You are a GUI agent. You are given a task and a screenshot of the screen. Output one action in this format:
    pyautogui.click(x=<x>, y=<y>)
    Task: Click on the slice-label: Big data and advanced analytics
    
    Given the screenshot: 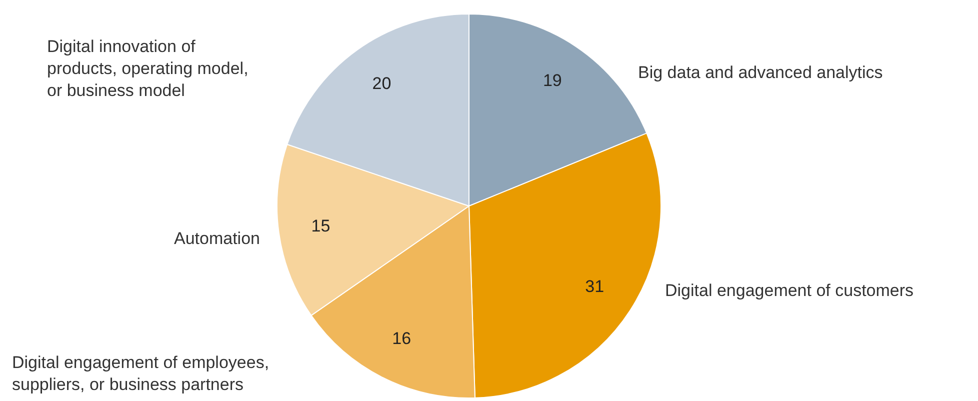 What is the action you would take?
    pyautogui.click(x=760, y=72)
    